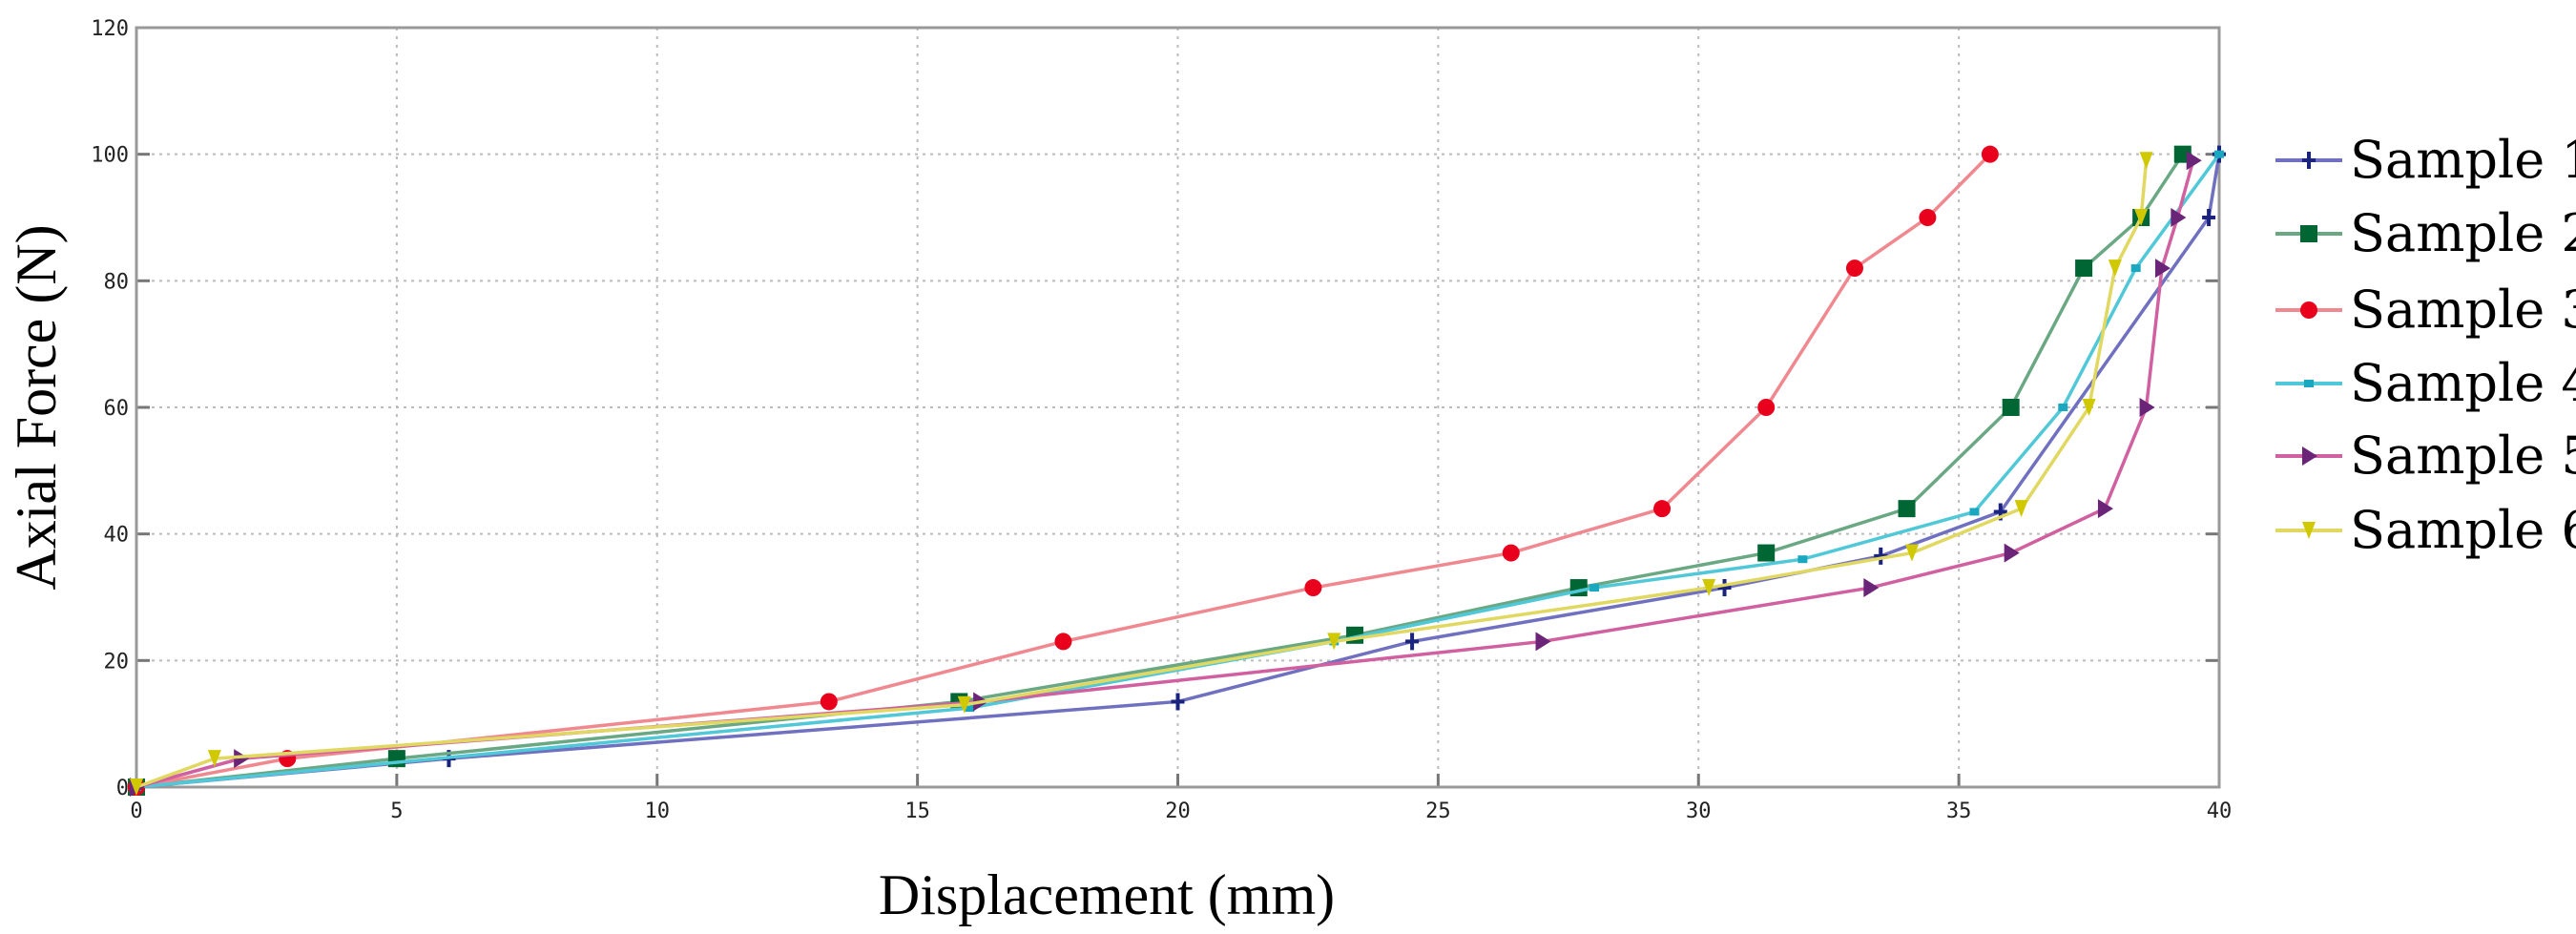  I want to click on legend-item-2: Sample 2, so click(2425, 233).